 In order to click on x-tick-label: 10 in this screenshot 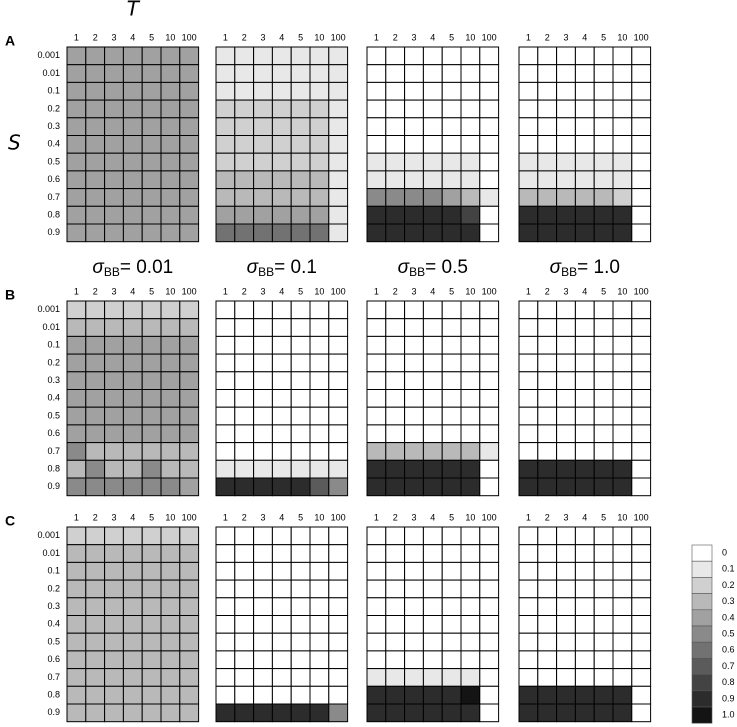, I will do `click(170, 37)`.